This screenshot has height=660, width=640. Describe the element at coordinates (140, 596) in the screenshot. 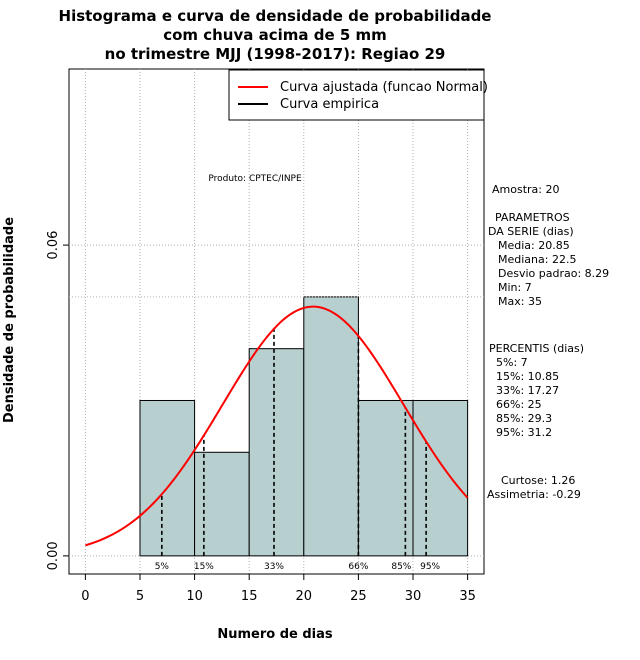

I see `x-tick-label-5: 5` at that location.